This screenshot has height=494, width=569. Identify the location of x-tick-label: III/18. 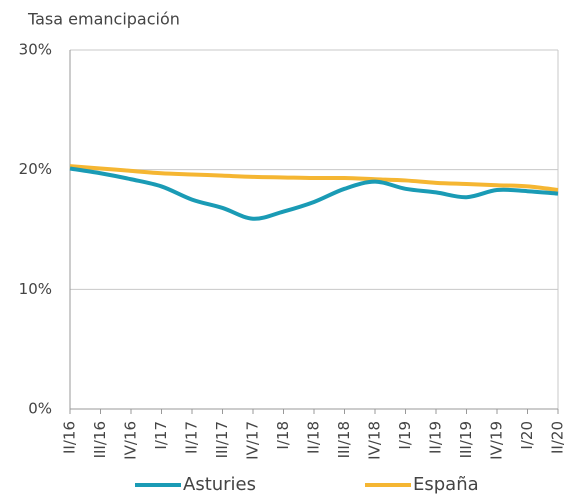
(344, 439).